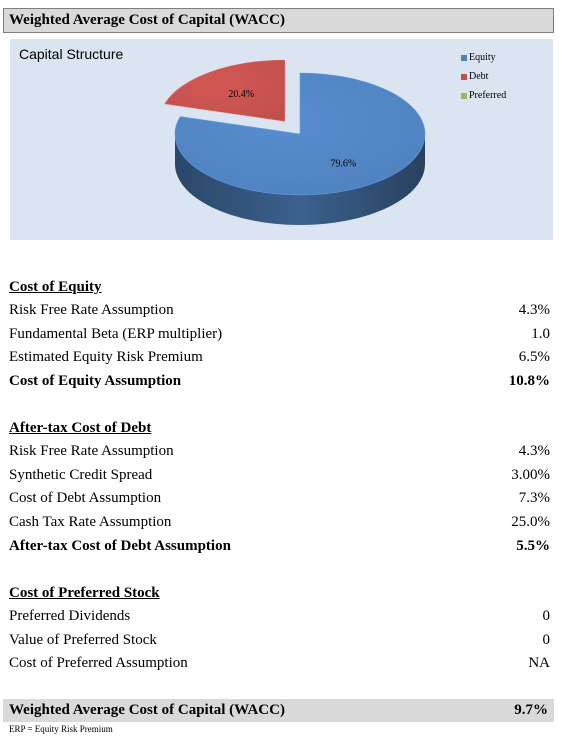 The image size is (562, 741). I want to click on pie-chart-svg: 20.4% 79.6%, so click(295, 142).